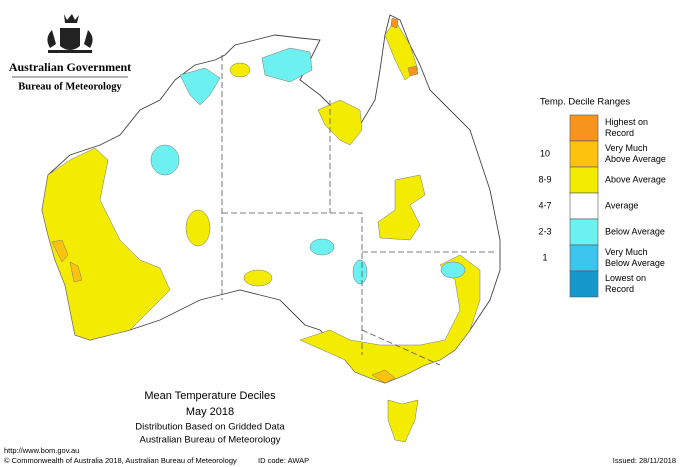 The width and height of the screenshot is (680, 467). Describe the element at coordinates (210, 412) in the screenshot. I see `caption-period: May 2018` at that location.